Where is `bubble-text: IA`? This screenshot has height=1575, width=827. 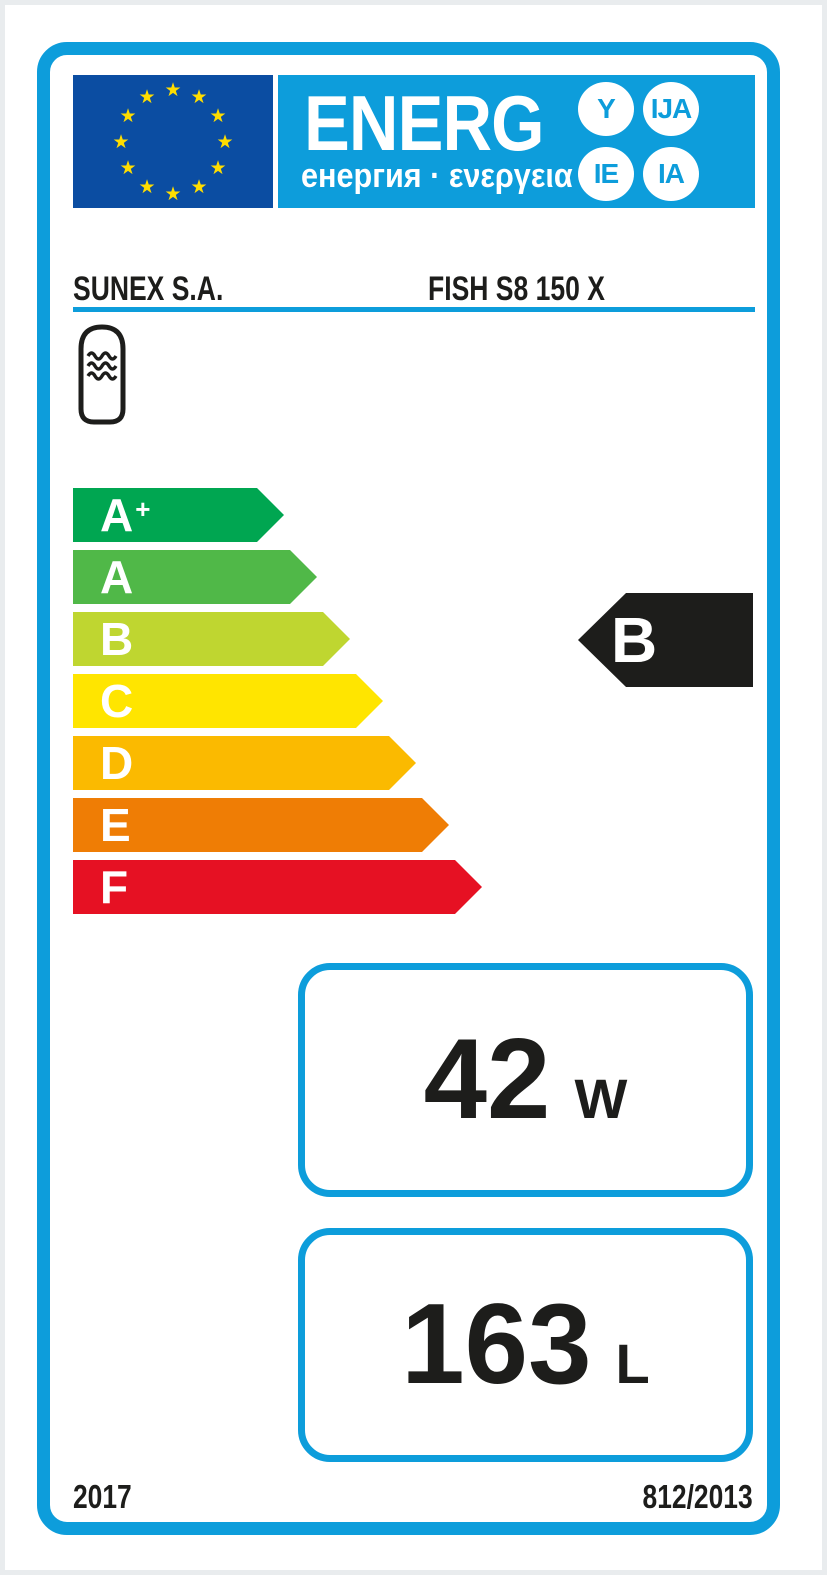
bubble-text: IA is located at coordinates (671, 173).